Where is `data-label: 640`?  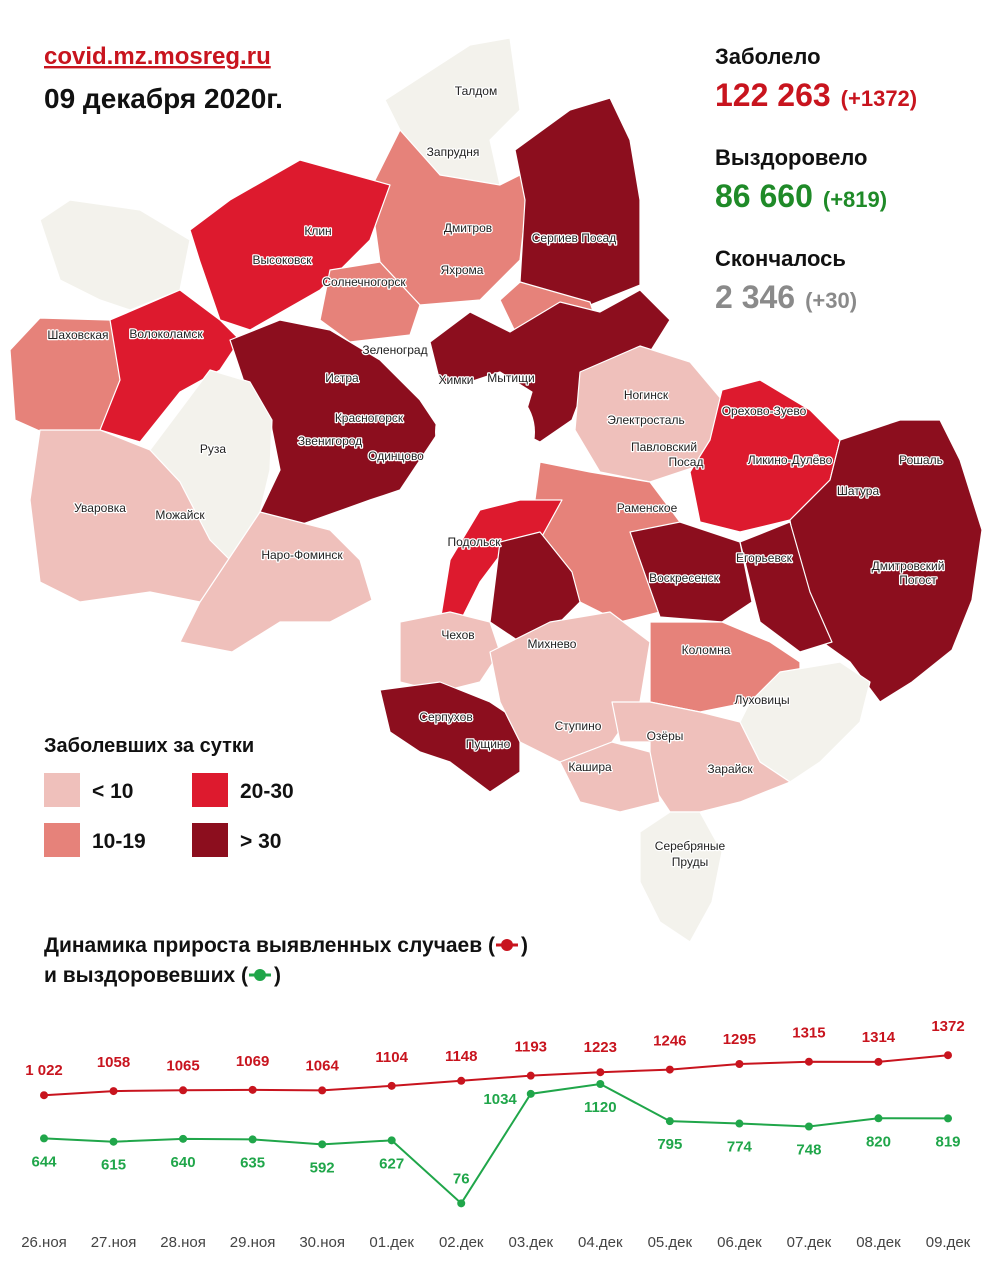 data-label: 640 is located at coordinates (183, 1162).